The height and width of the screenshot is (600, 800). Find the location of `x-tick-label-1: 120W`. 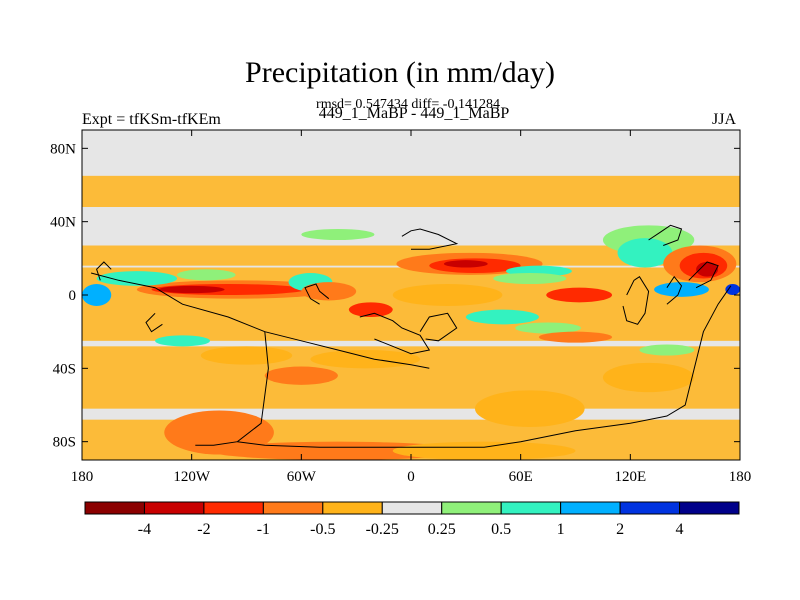

x-tick-label-1: 120W is located at coordinates (192, 477).